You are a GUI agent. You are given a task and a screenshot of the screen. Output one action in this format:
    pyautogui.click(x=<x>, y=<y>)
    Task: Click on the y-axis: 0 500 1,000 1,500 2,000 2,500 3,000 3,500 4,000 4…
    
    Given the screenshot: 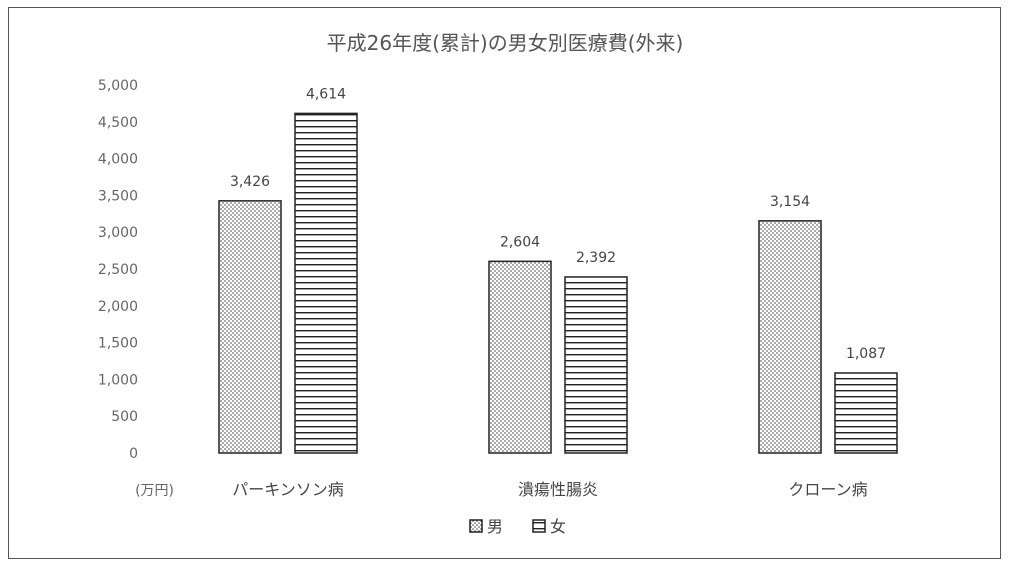 What is the action you would take?
    pyautogui.click(x=118, y=270)
    